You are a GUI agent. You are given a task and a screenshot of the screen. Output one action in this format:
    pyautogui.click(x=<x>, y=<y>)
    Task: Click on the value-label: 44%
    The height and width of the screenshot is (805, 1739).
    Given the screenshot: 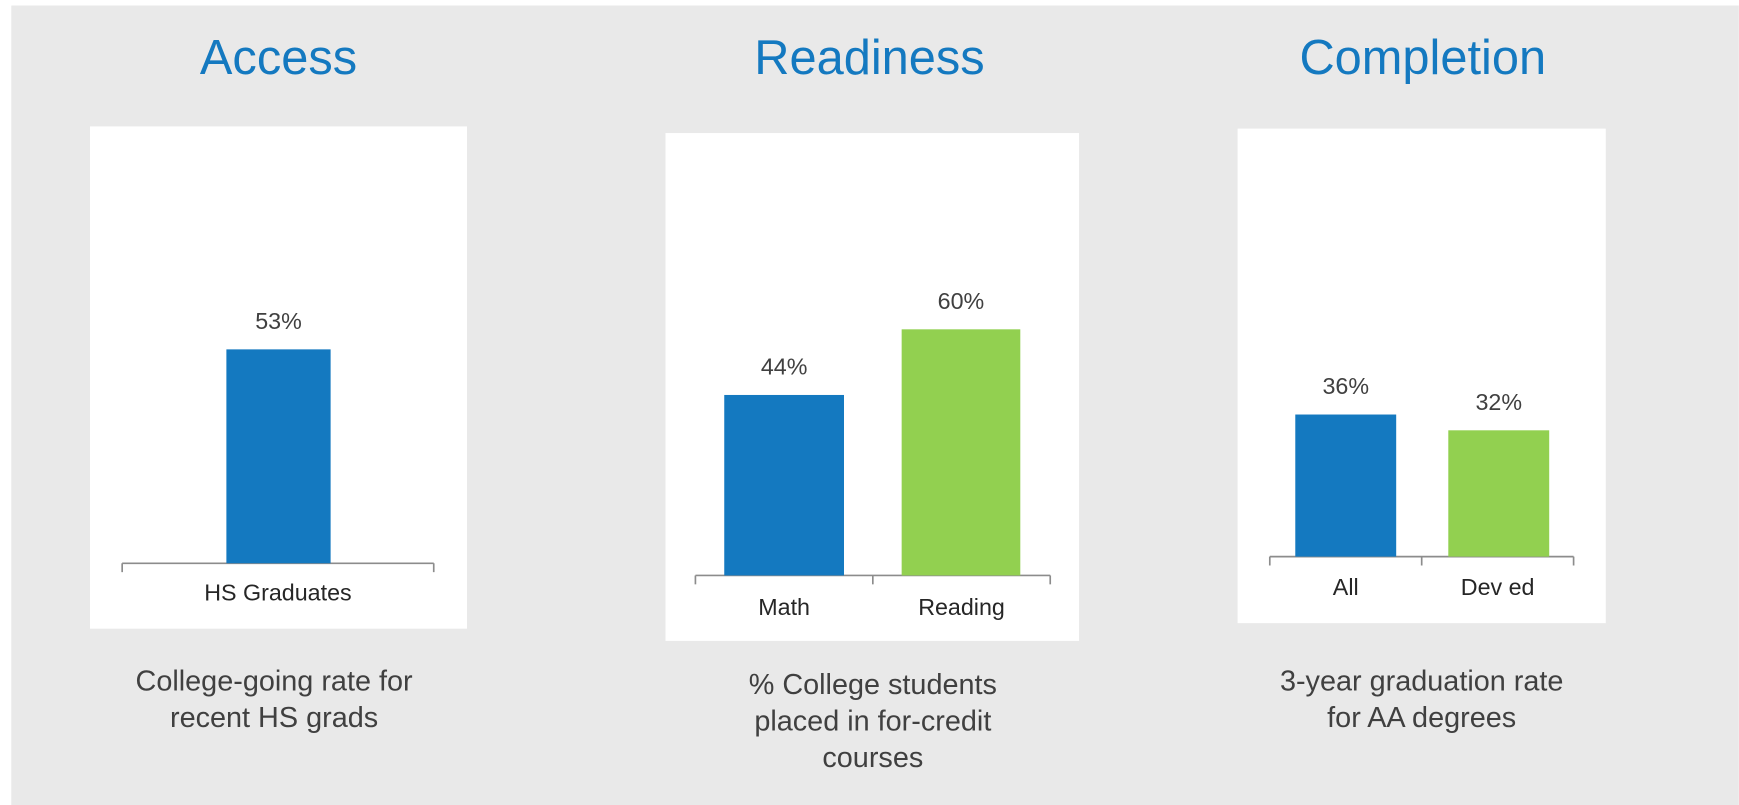 What is the action you would take?
    pyautogui.click(x=784, y=367)
    